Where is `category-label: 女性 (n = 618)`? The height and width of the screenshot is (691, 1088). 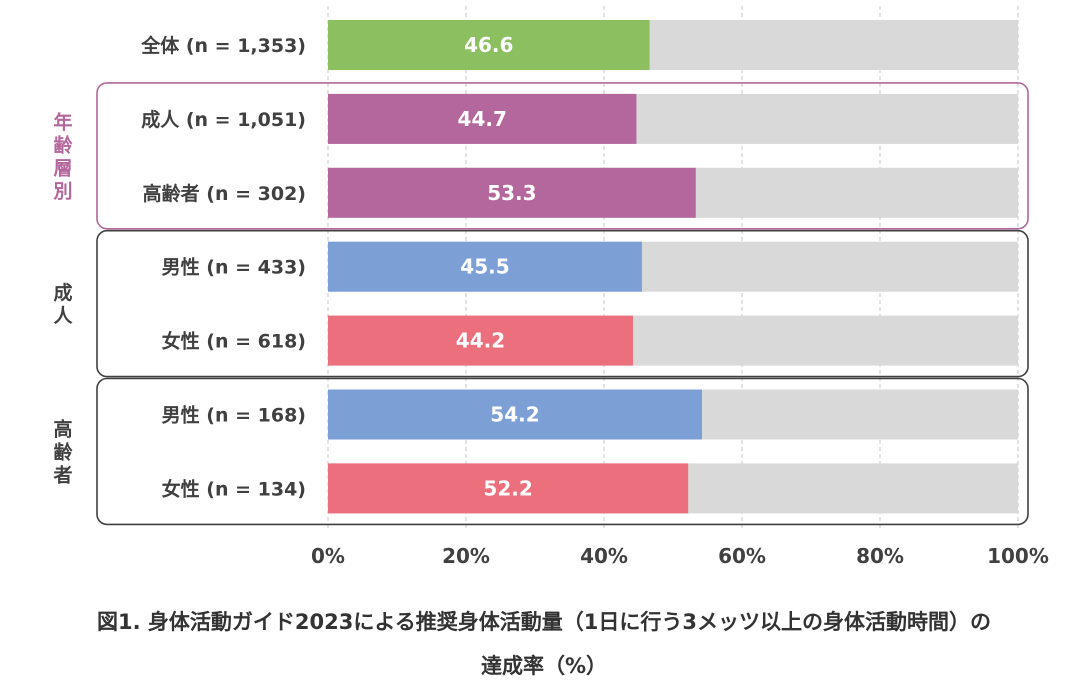 category-label: 女性 (n = 618) is located at coordinates (234, 341).